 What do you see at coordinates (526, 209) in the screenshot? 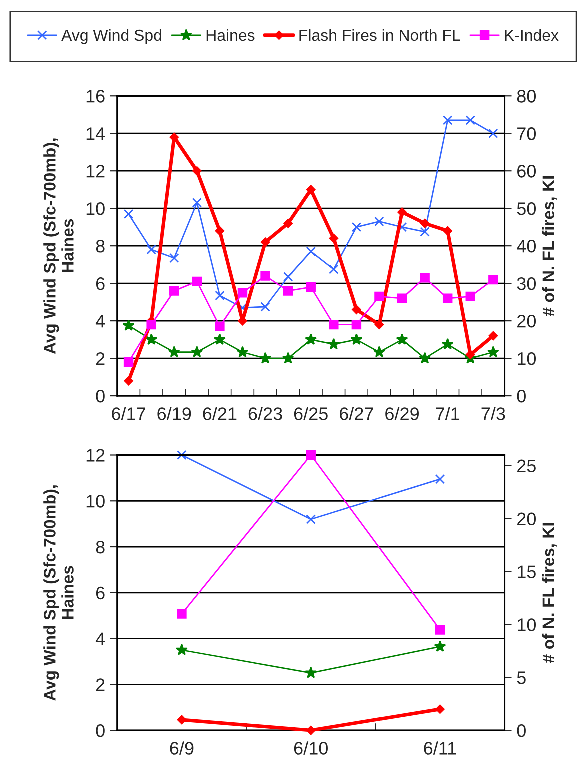
I see `y2-tick-label: 50` at bounding box center [526, 209].